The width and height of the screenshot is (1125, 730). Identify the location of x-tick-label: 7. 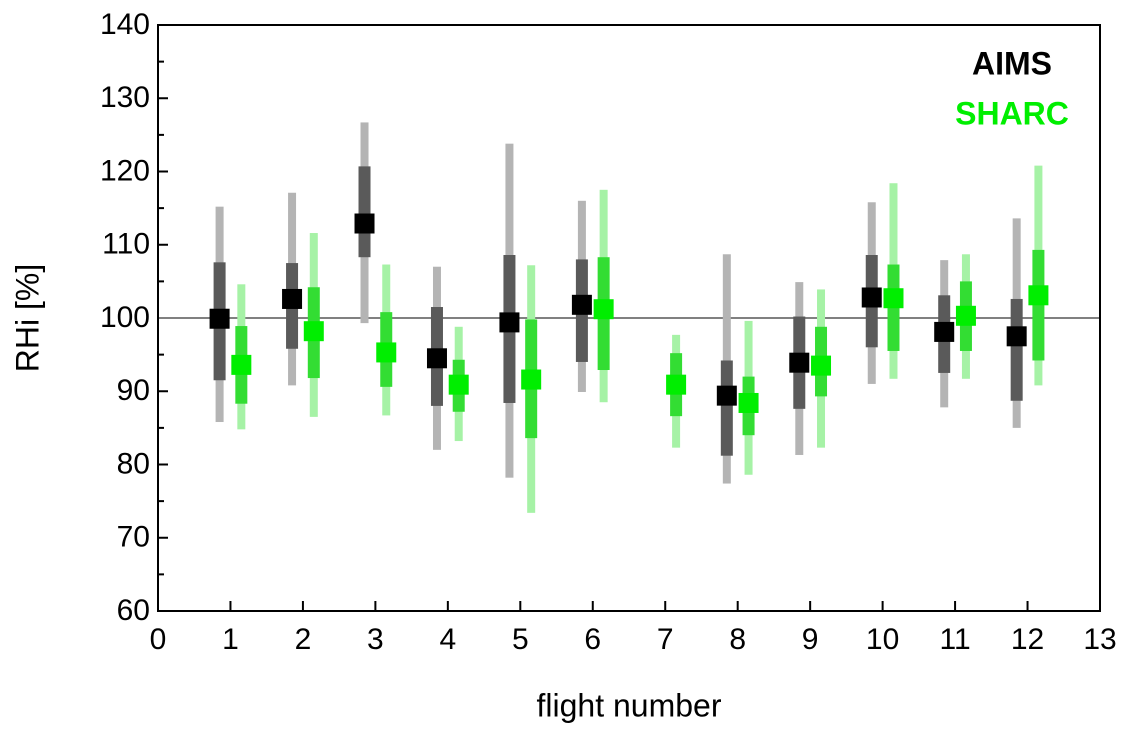
(665, 639).